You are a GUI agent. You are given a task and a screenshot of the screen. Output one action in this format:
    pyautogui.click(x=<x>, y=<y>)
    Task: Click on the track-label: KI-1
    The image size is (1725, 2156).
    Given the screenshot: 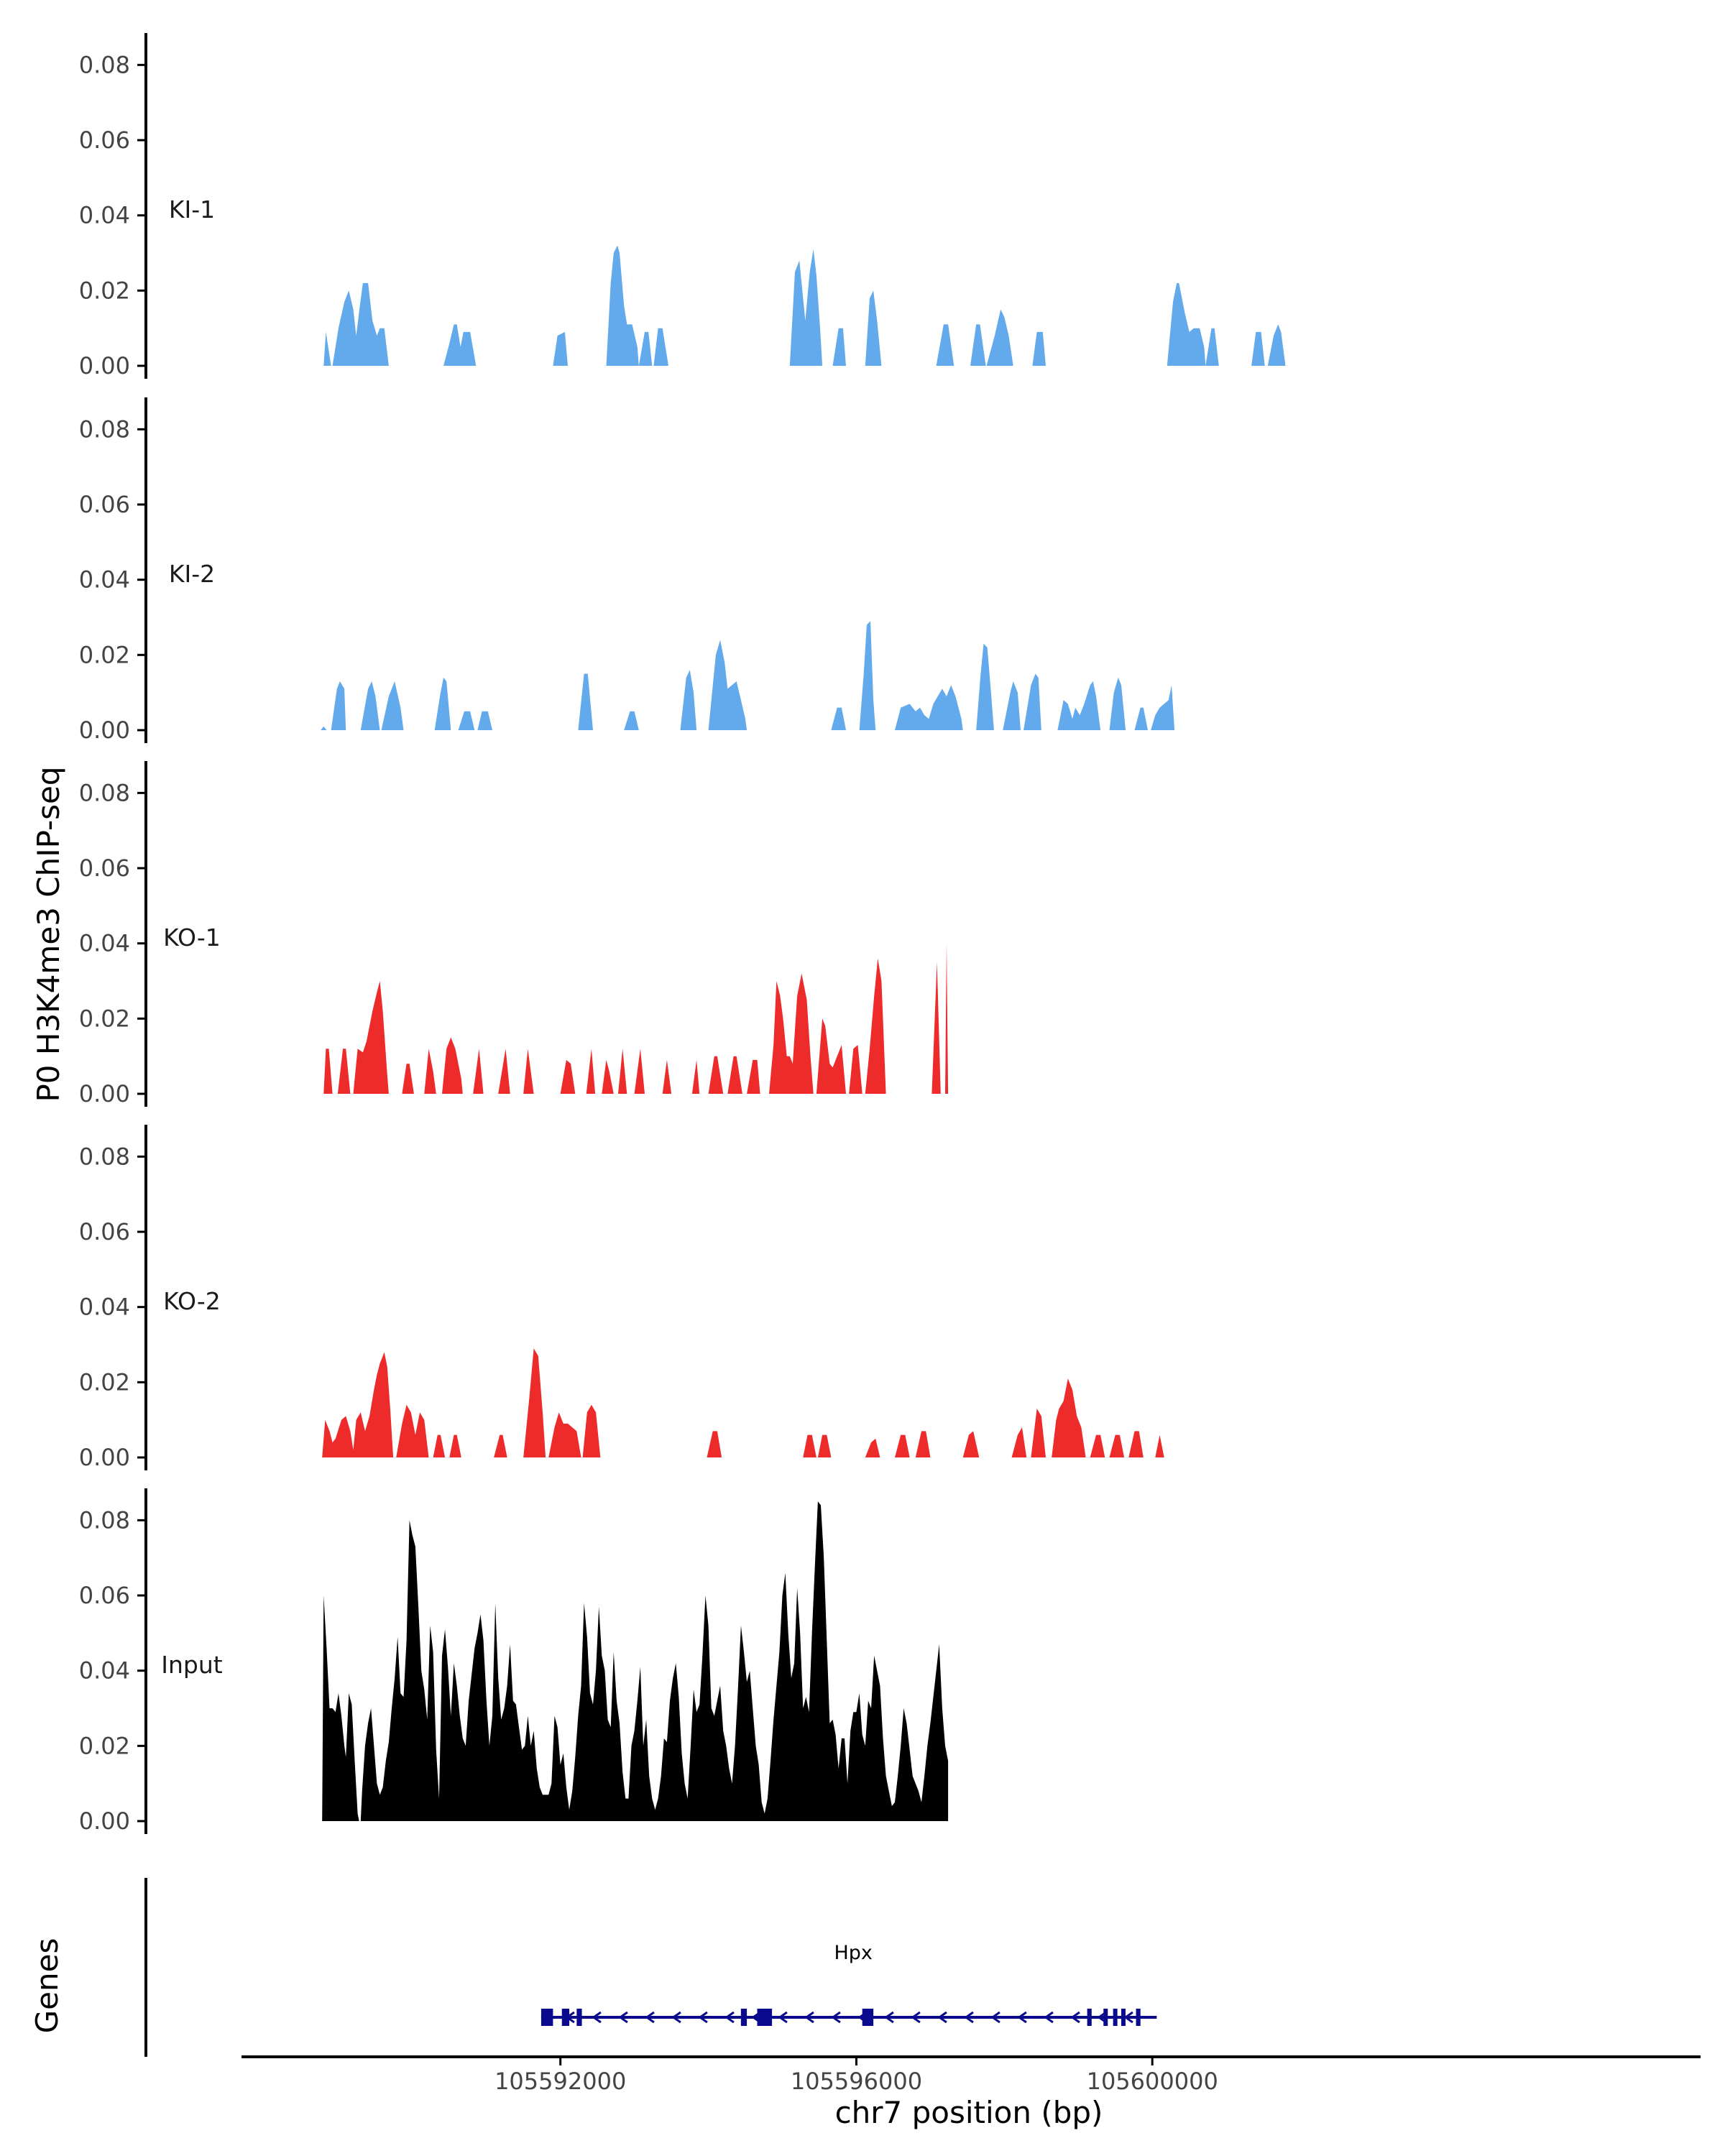 What is the action you would take?
    pyautogui.click(x=192, y=209)
    